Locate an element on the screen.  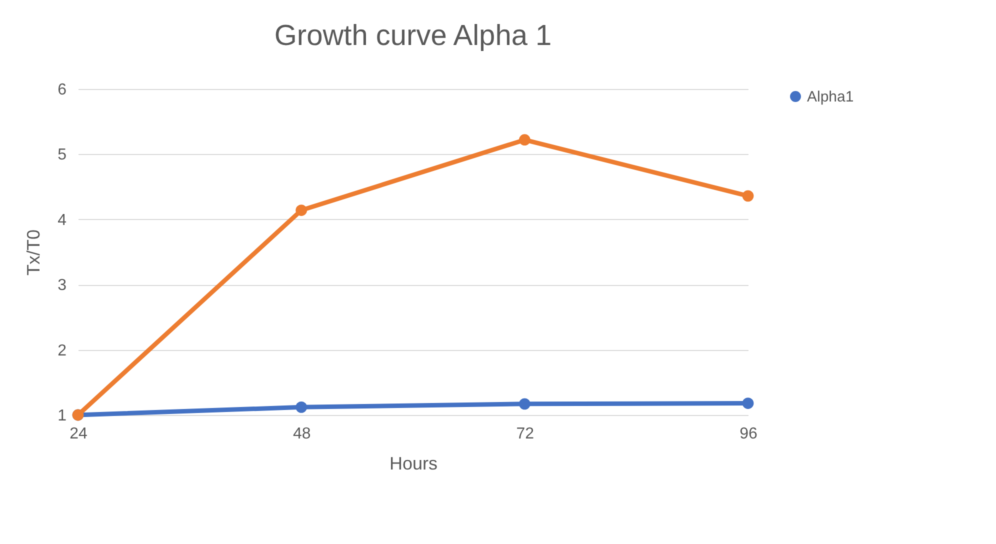
x-tick-label: 96 is located at coordinates (749, 434).